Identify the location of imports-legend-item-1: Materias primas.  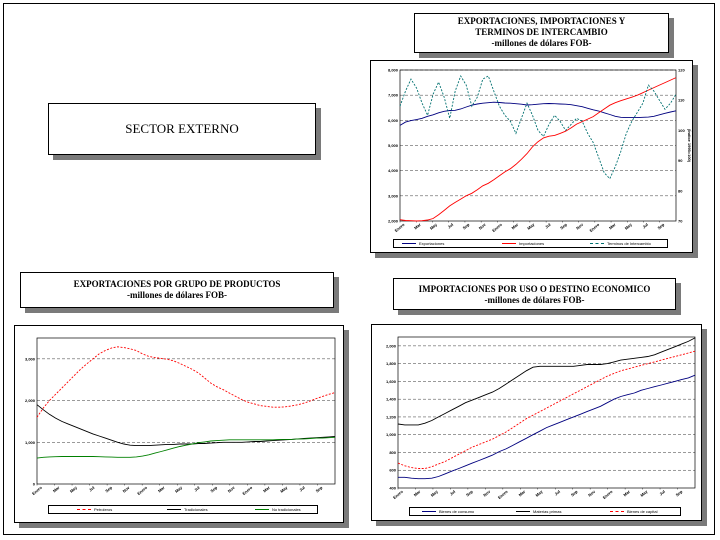
(538, 512).